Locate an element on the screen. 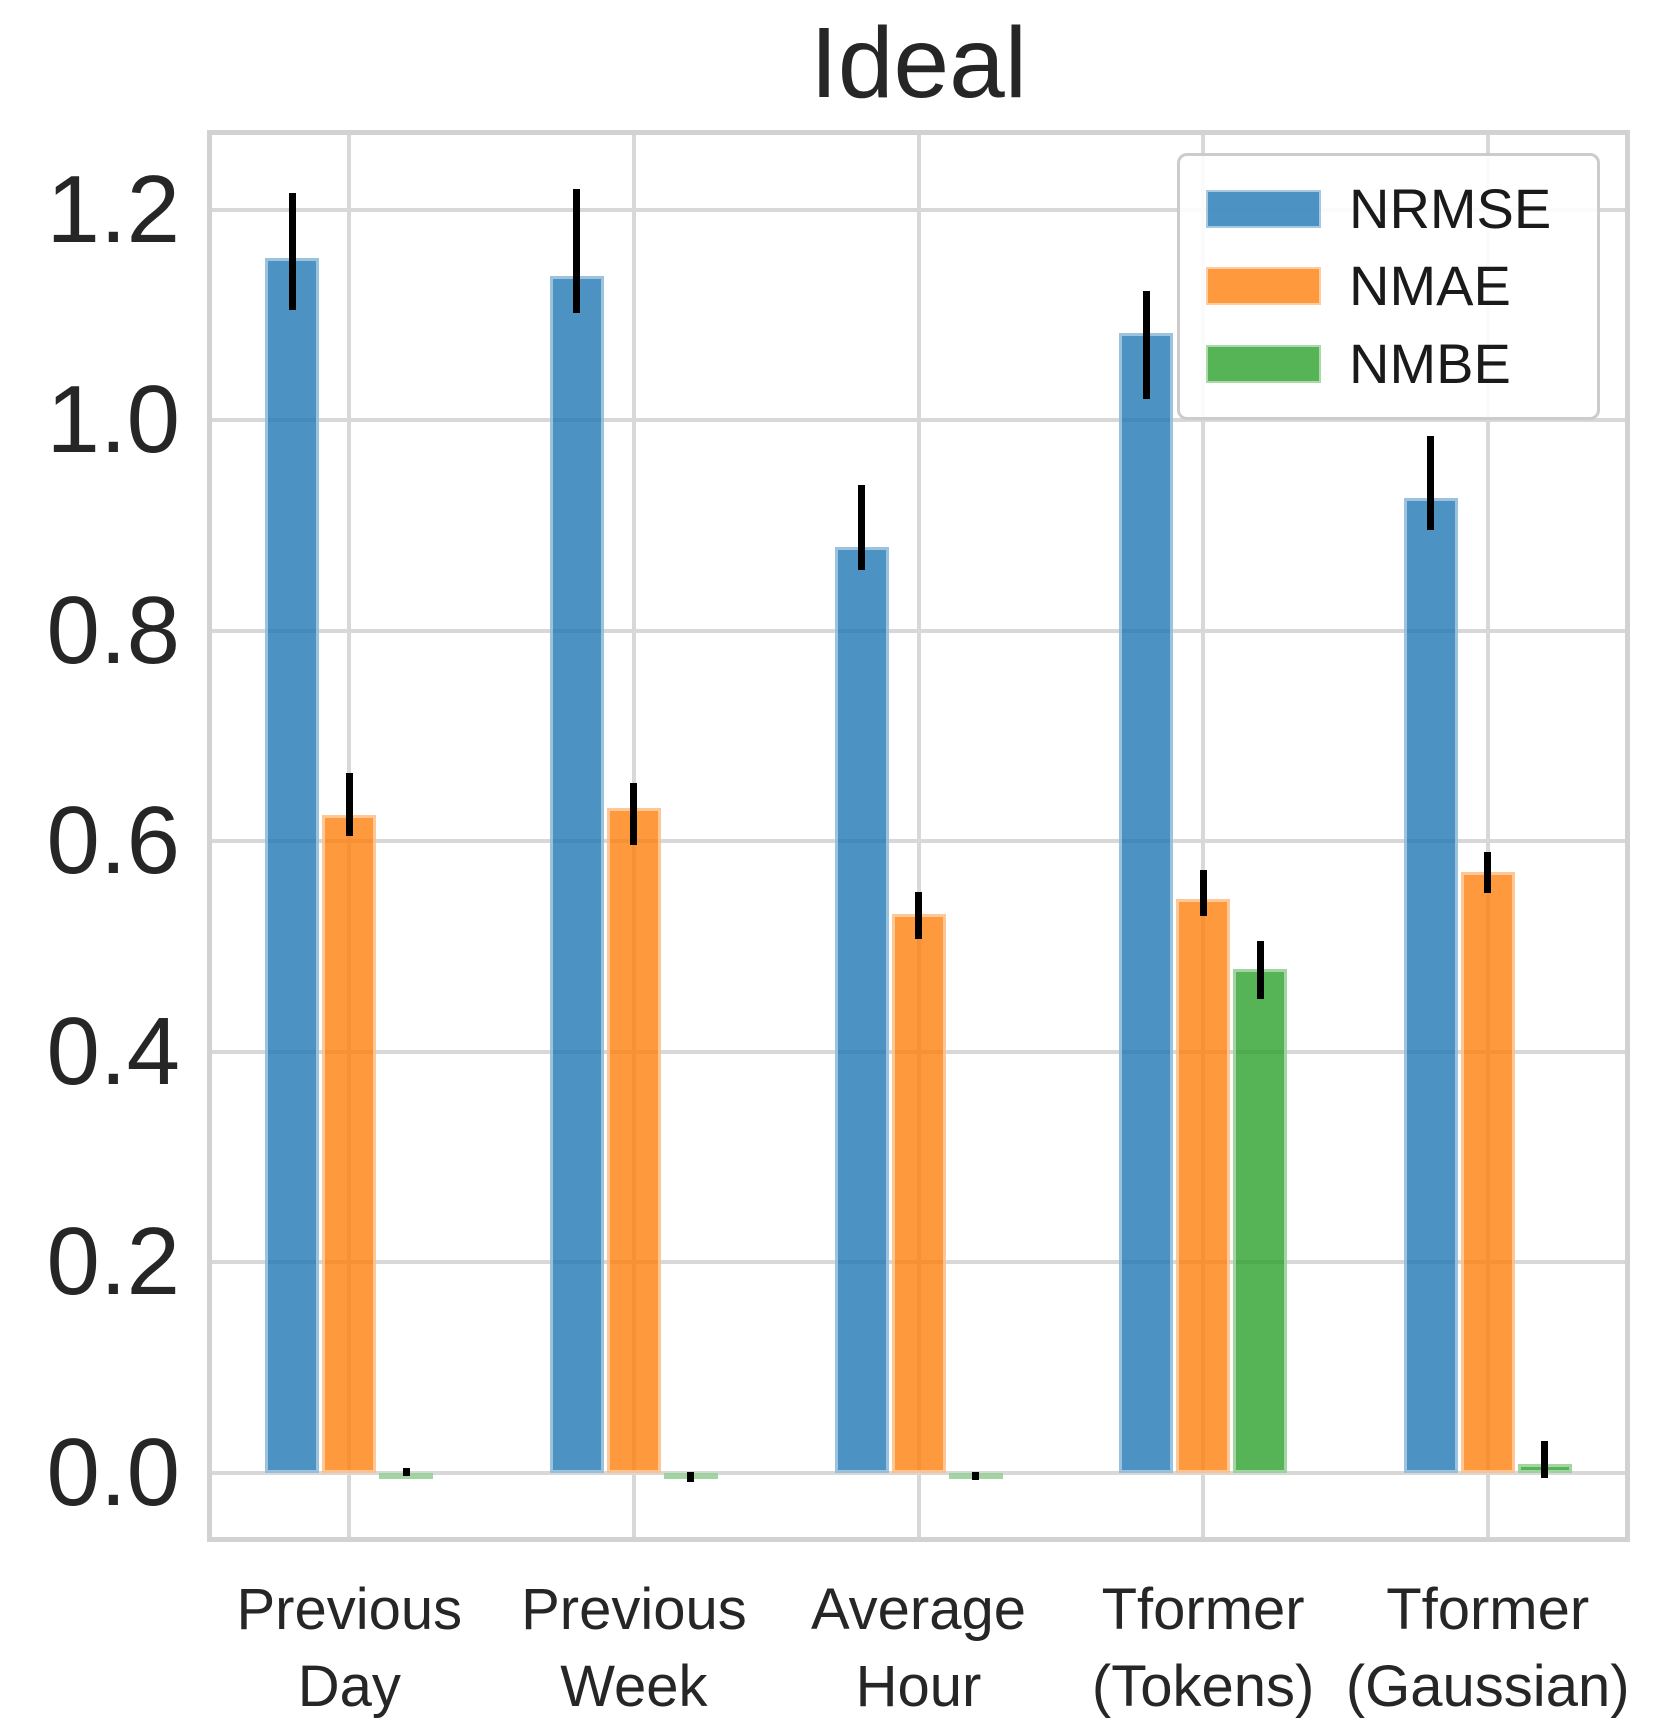  x-axis-category-label: Tformer (Gaussian) is located at coordinates (1488, 1648).